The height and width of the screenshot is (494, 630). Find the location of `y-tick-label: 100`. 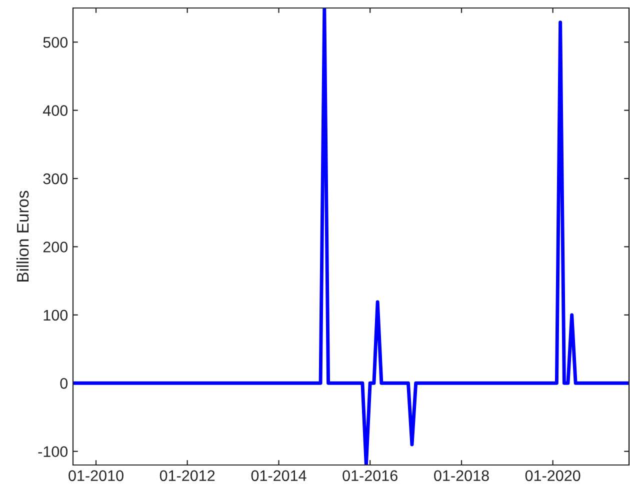

y-tick-label: 100 is located at coordinates (56, 315).